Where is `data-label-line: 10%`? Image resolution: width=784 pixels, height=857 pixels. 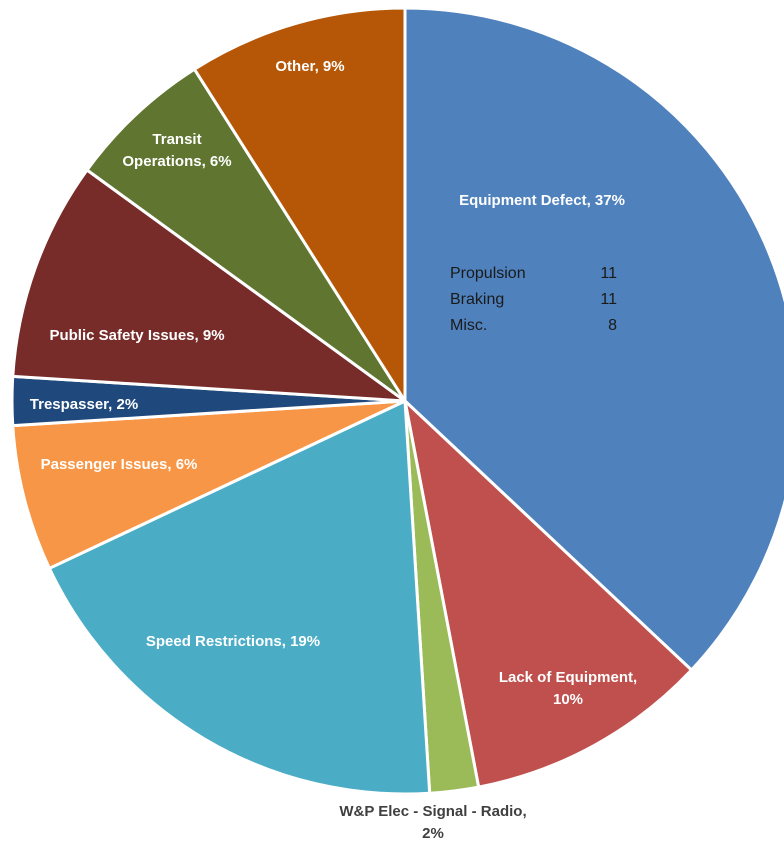 data-label-line: 10% is located at coordinates (568, 699).